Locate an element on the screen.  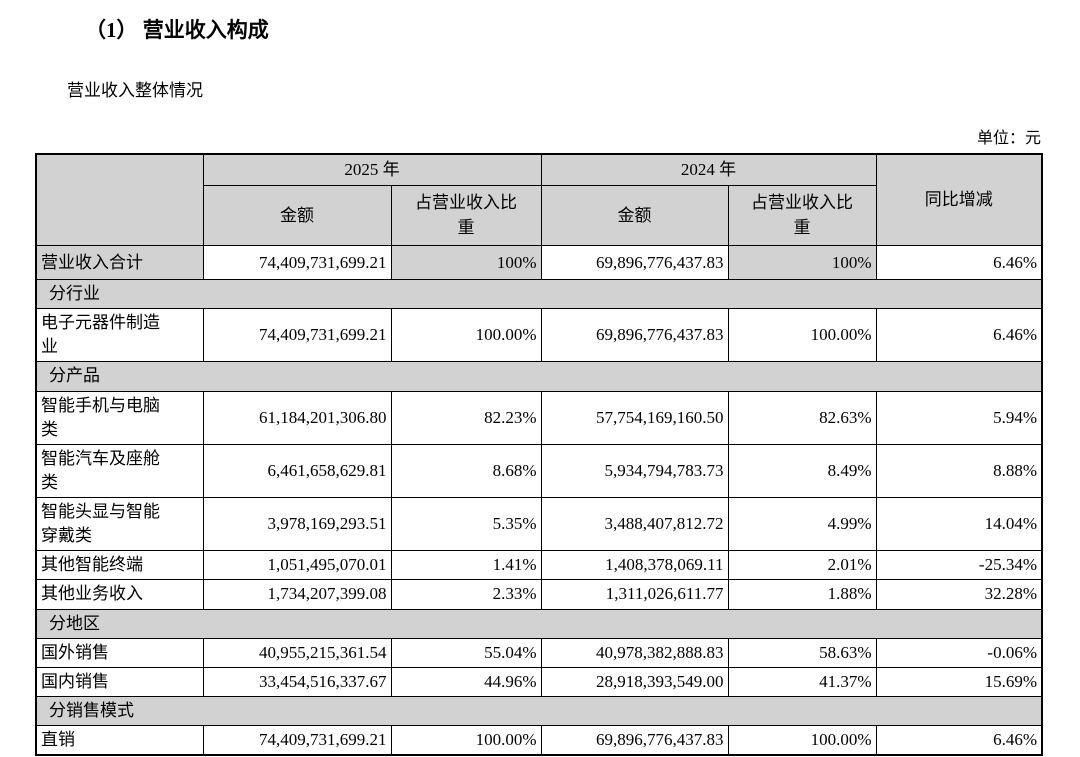
row-label-cell: 智能头显与智能穿戴类 is located at coordinates (119, 524).